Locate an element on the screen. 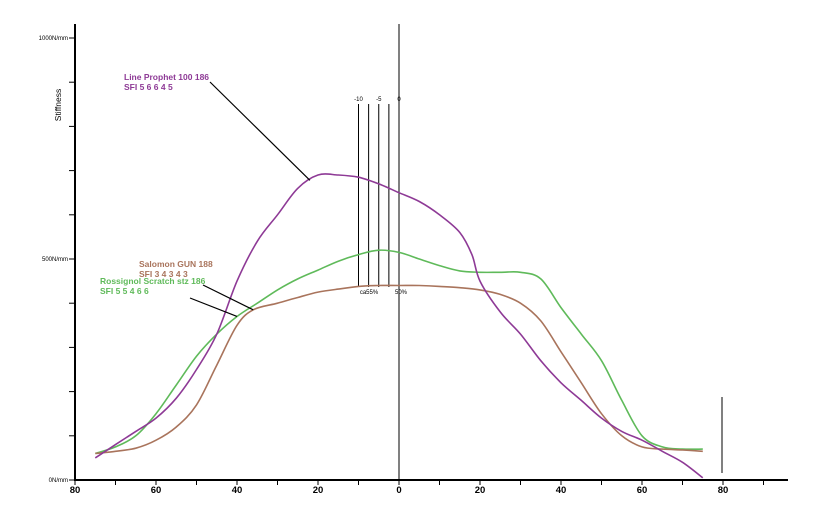 This screenshot has height=525, width=818. y-ticks: 1000N/mm 500N/mm 0N/mm is located at coordinates (57, 260).